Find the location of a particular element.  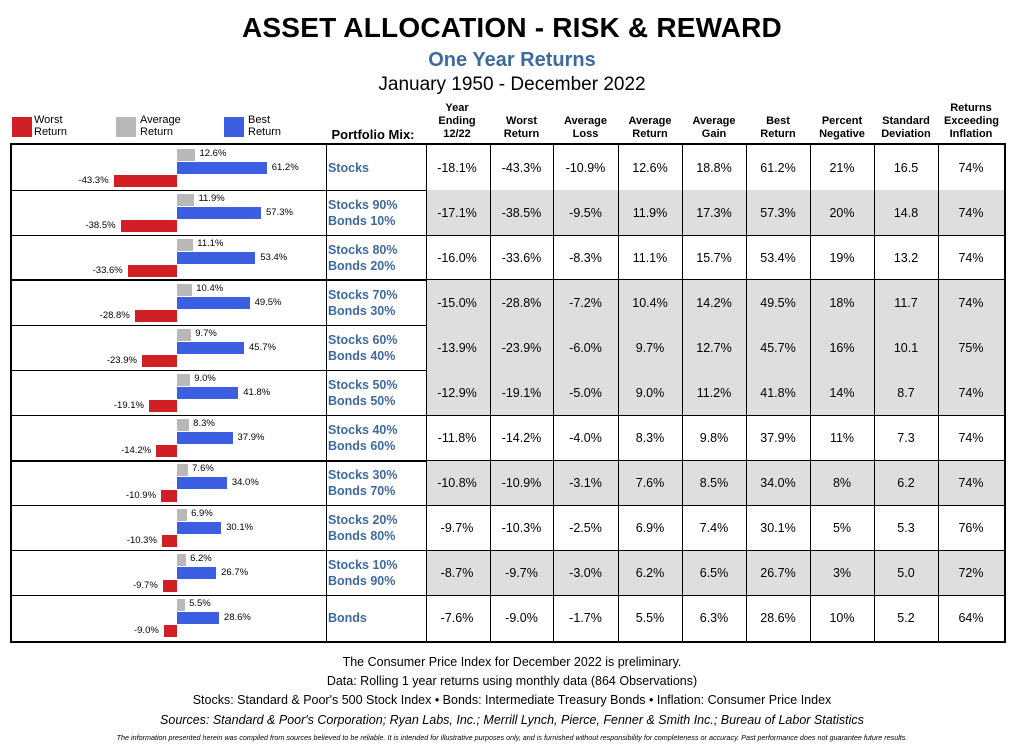

average-return-label: 10.4% is located at coordinates (210, 288).